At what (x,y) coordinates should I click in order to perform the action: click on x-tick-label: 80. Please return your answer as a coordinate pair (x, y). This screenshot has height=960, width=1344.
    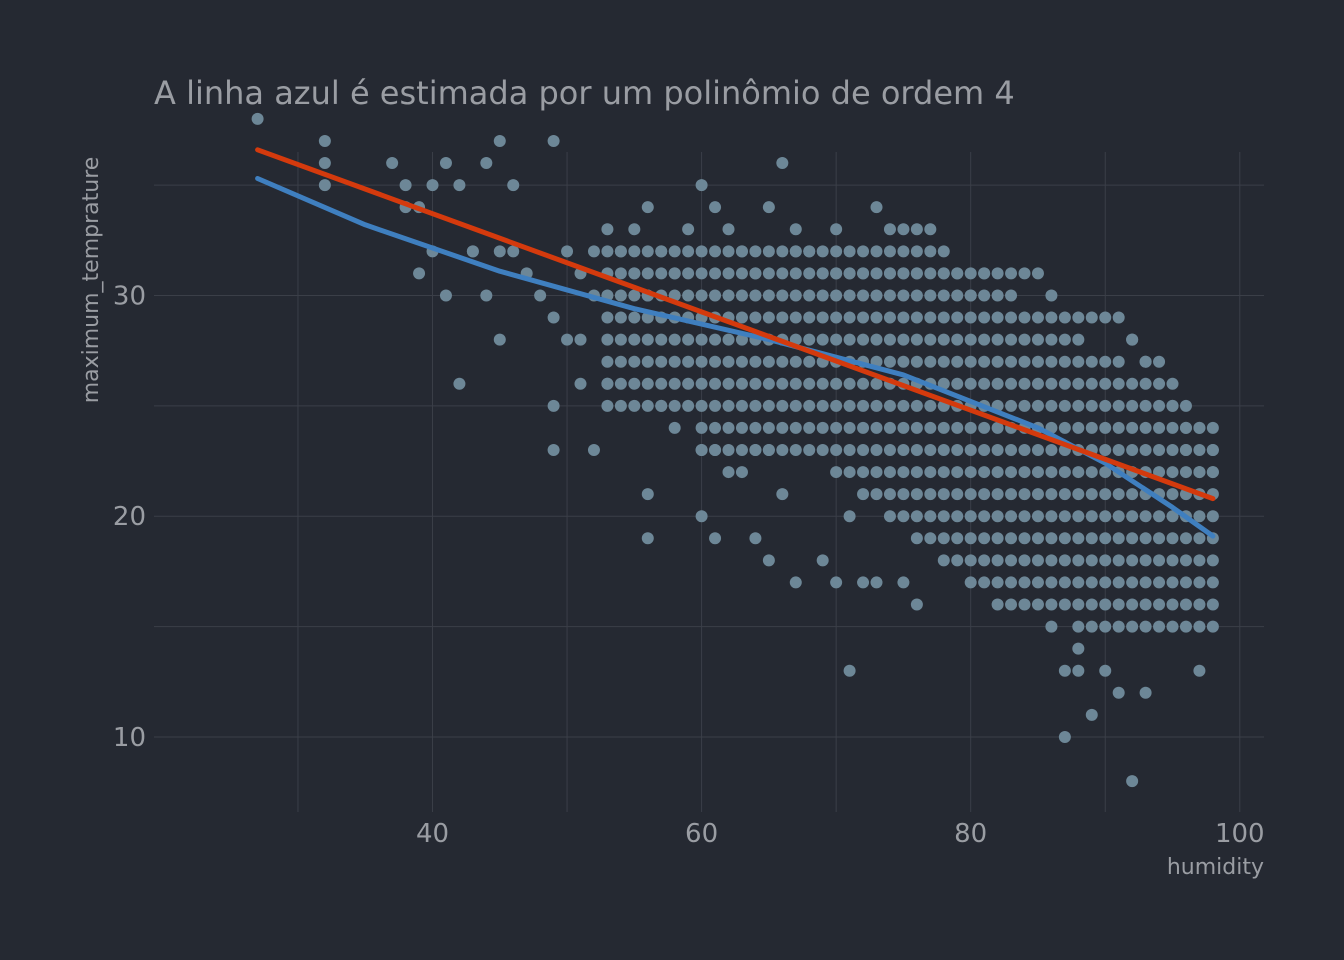
    Looking at the image, I should click on (970, 834).